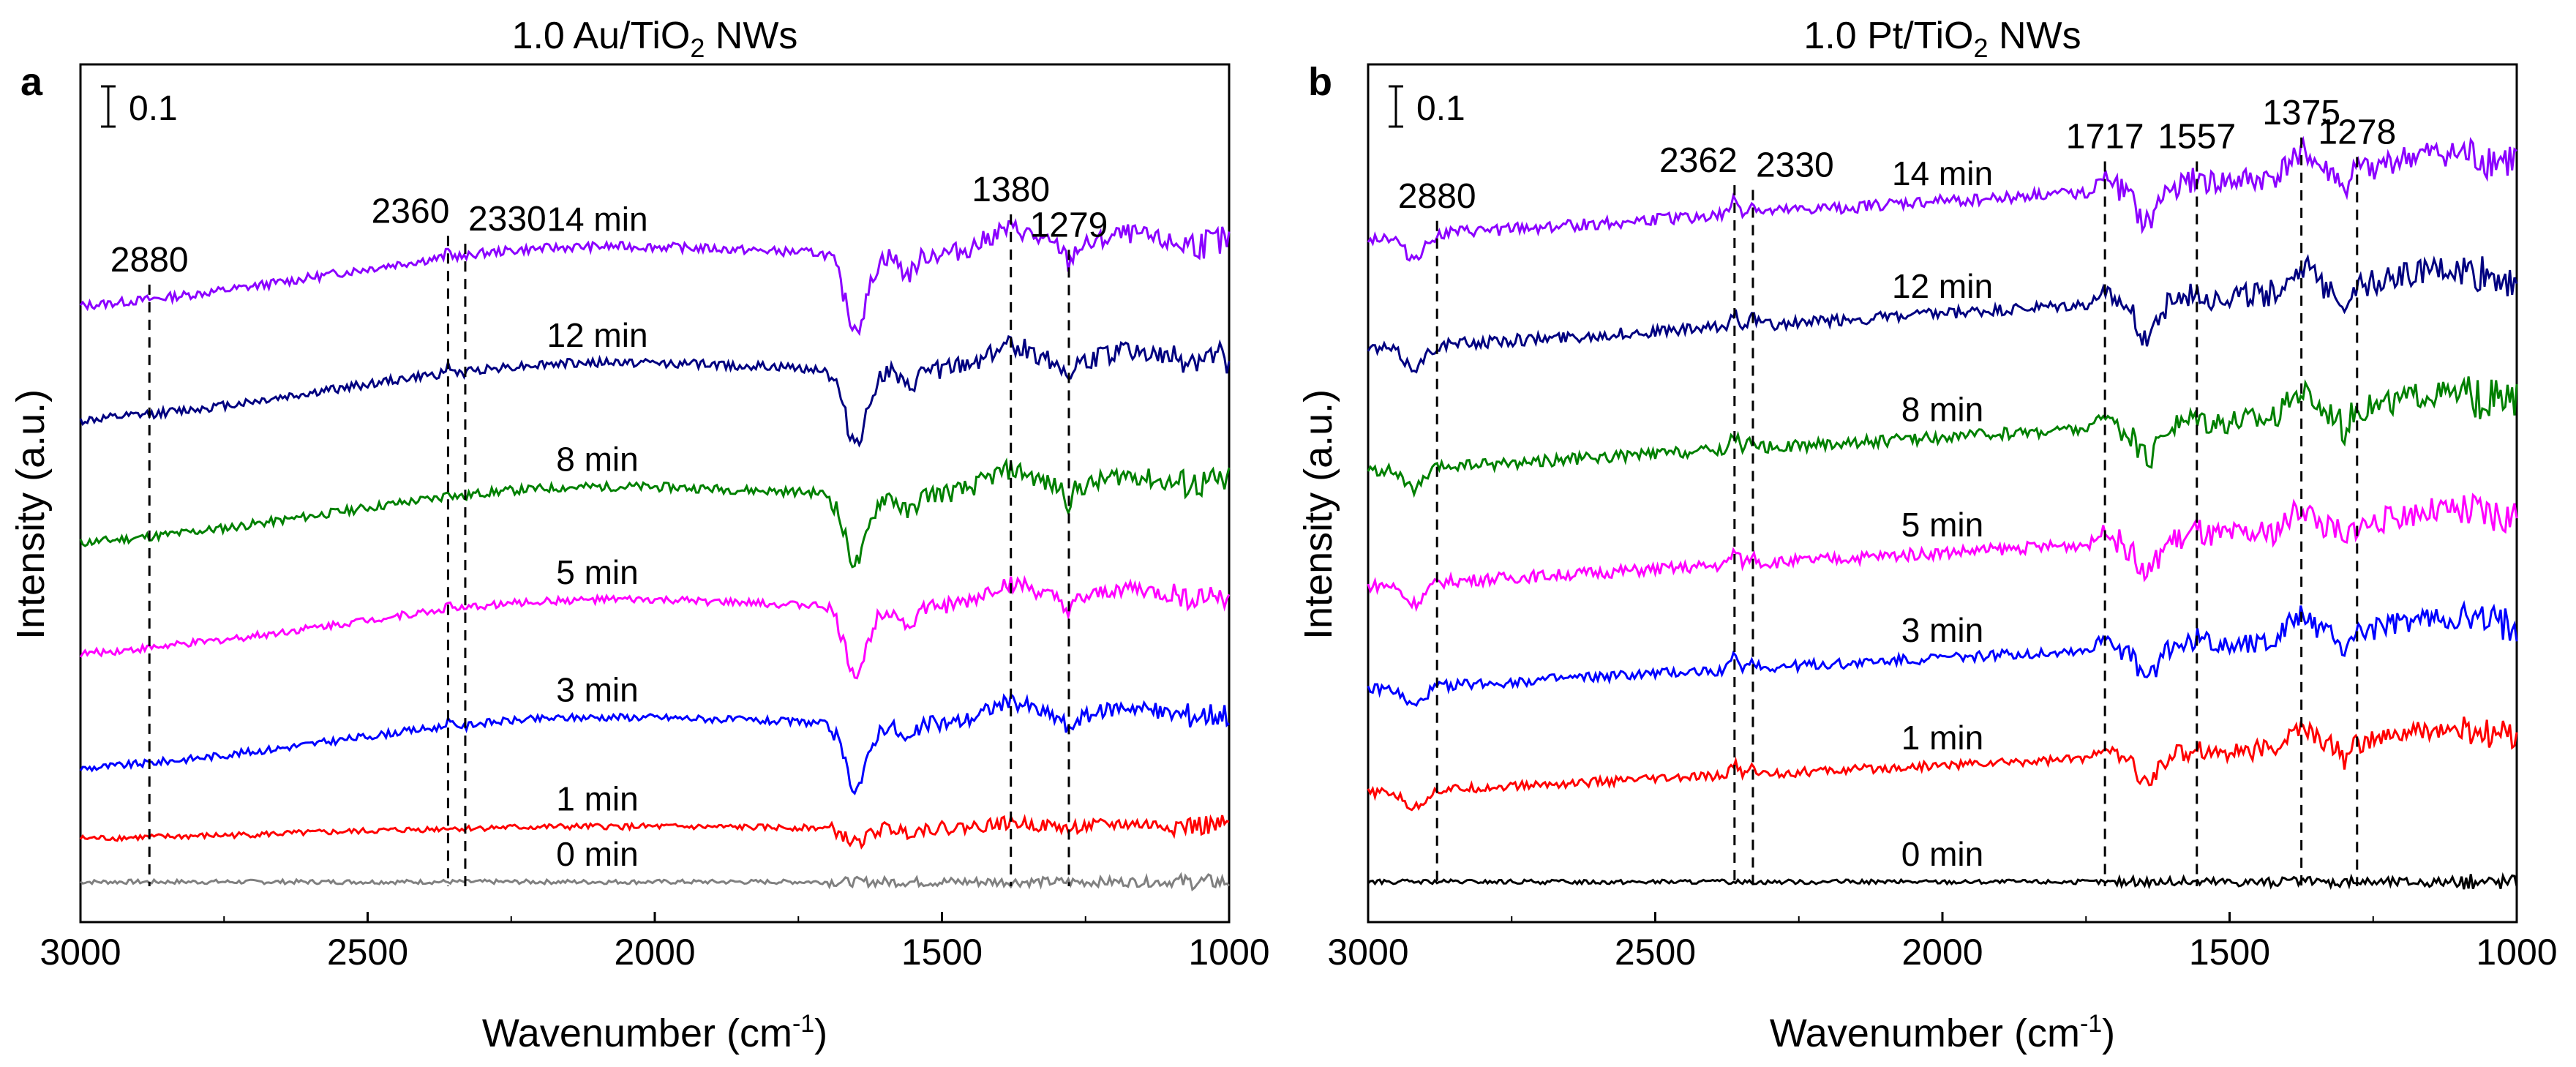 The image size is (2576, 1067). I want to click on panel-b-annotation-label: 1278, so click(2357, 132).